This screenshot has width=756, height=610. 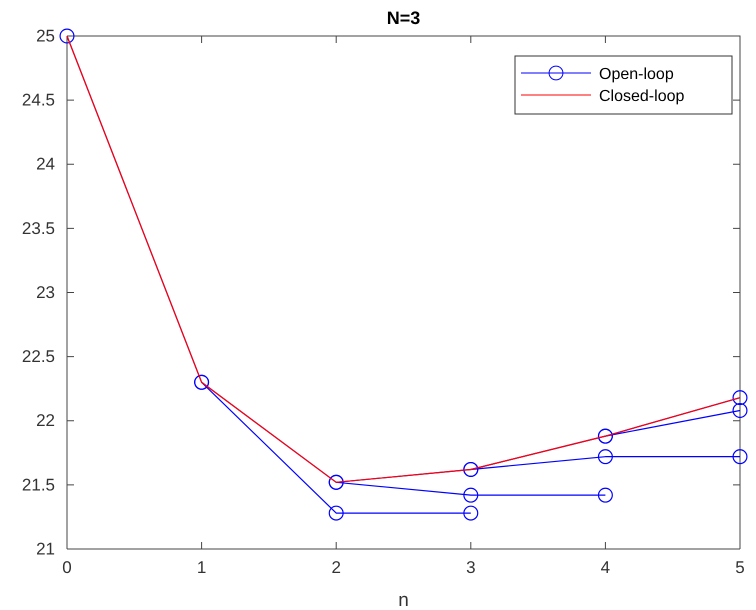 I want to click on legend-label: Closed-loop, so click(x=641, y=96).